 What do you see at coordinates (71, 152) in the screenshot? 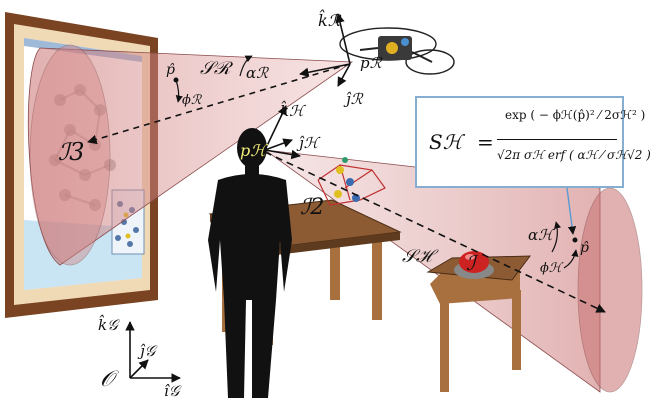
I see `label-i3: ℐ3` at bounding box center [71, 152].